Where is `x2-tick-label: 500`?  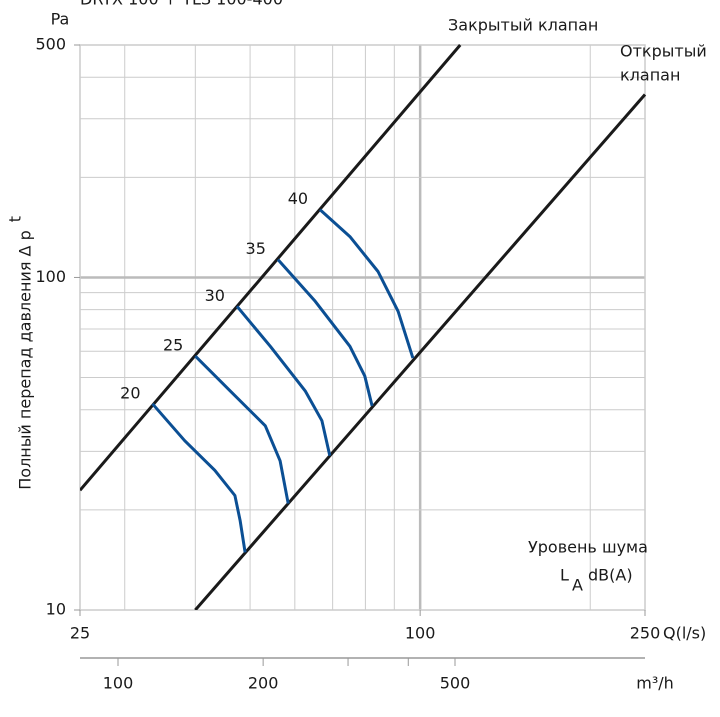
x2-tick-label: 500 is located at coordinates (455, 683).